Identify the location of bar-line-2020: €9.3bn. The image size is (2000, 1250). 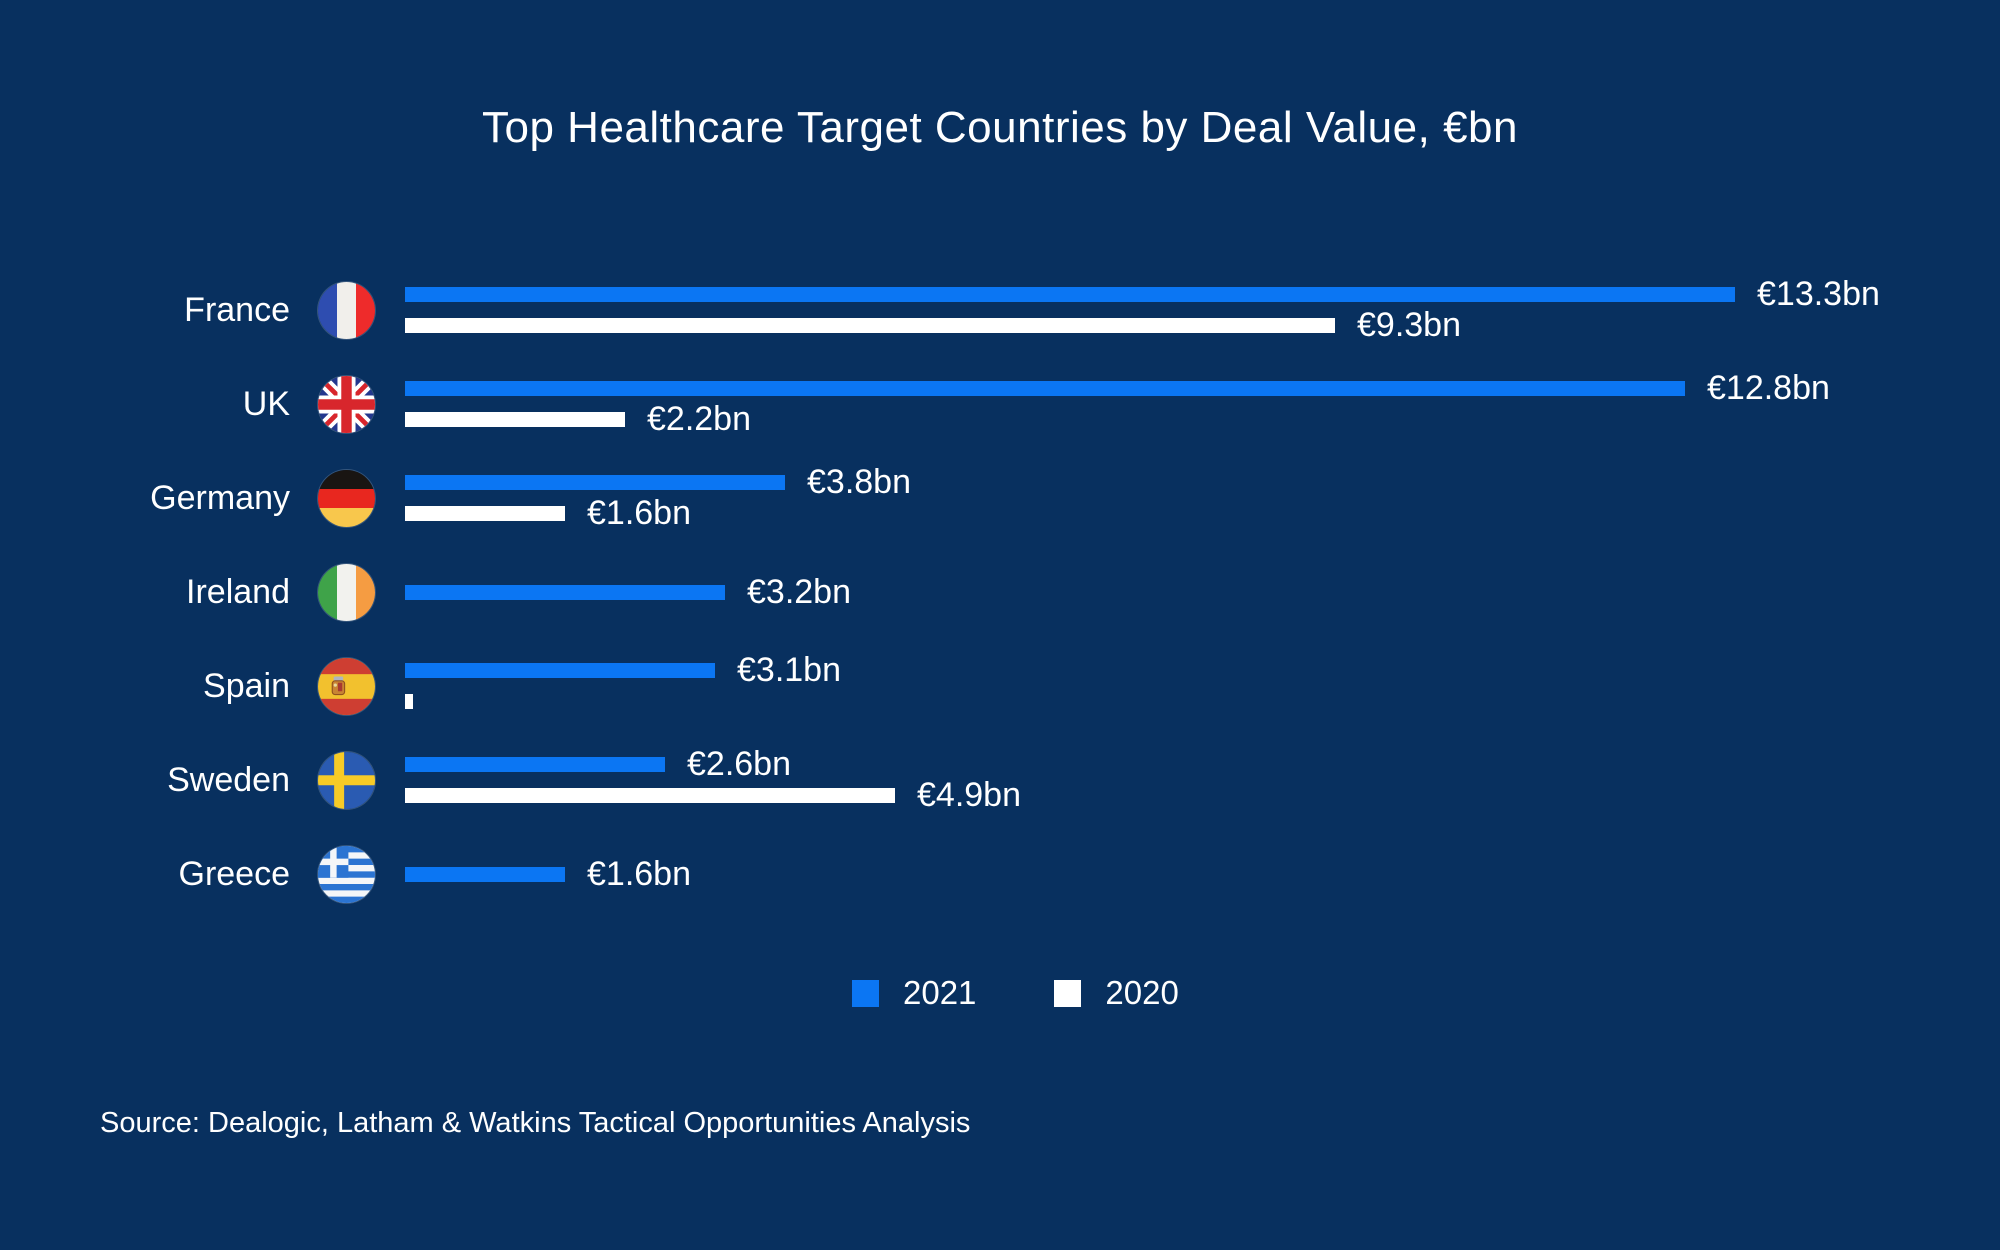
(1142, 325).